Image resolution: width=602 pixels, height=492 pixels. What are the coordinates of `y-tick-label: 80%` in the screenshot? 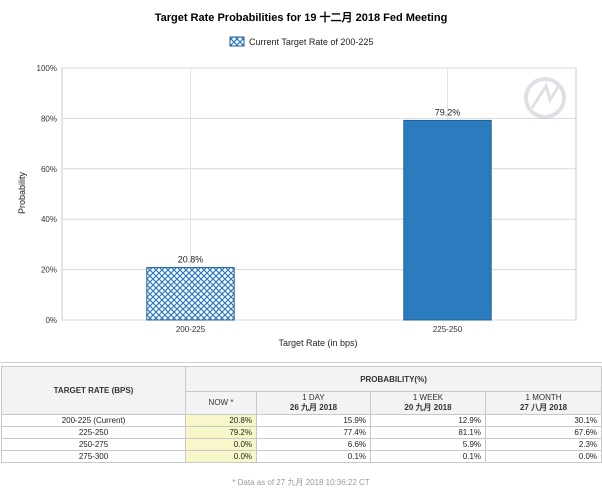 It's located at (49, 118).